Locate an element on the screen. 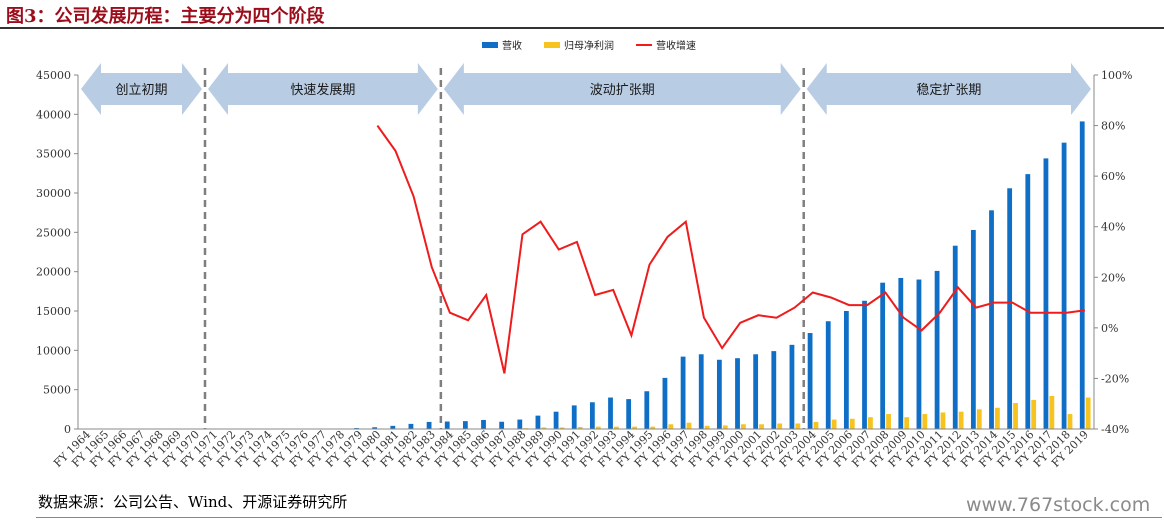 This screenshot has height=525, width=1164. right-tick-label: 100% is located at coordinates (1116, 75).